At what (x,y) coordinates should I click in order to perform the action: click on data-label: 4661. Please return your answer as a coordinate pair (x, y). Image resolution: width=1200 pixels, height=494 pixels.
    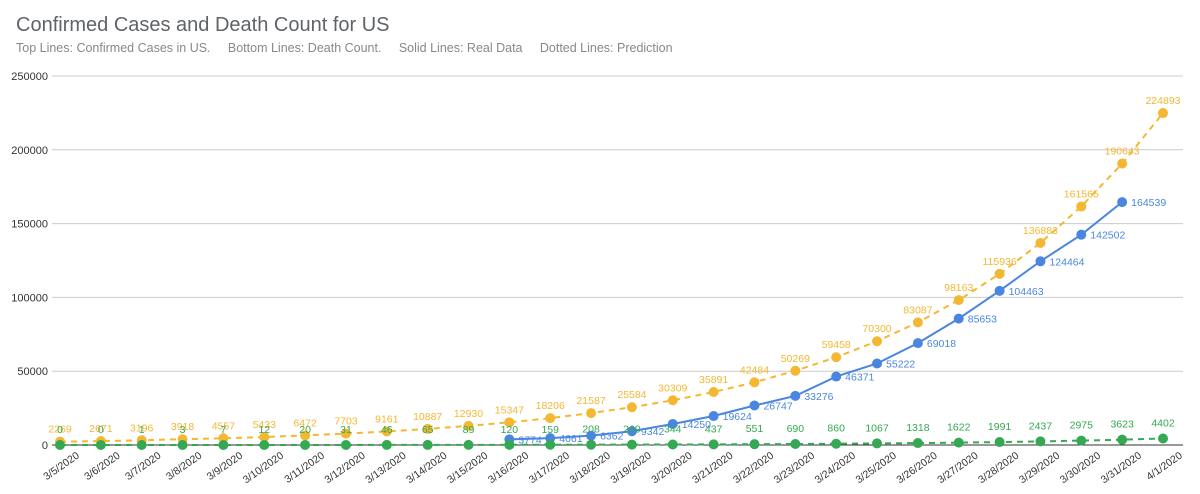
    Looking at the image, I should click on (571, 439).